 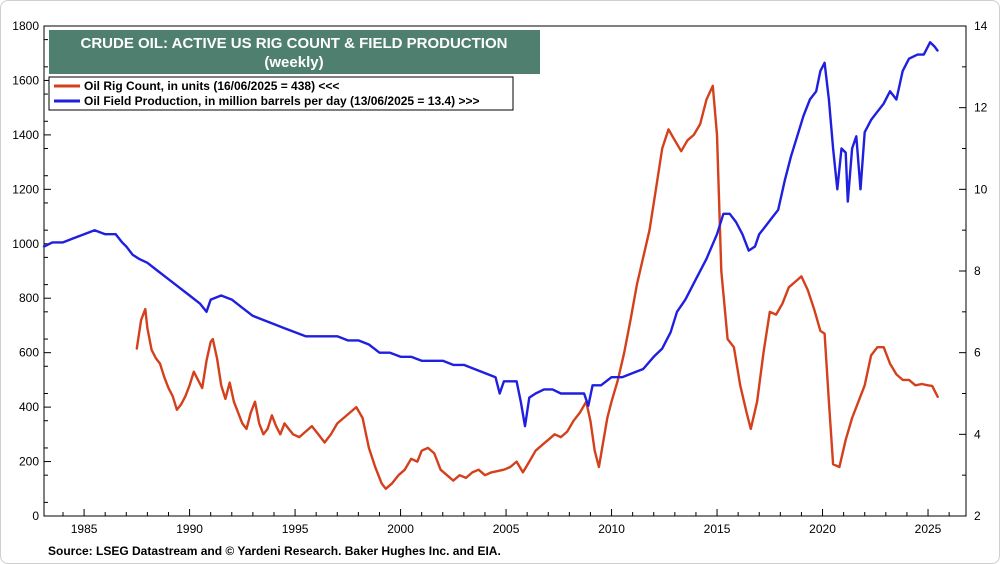 What do you see at coordinates (29, 462) in the screenshot?
I see `y-left-tick-label: 200` at bounding box center [29, 462].